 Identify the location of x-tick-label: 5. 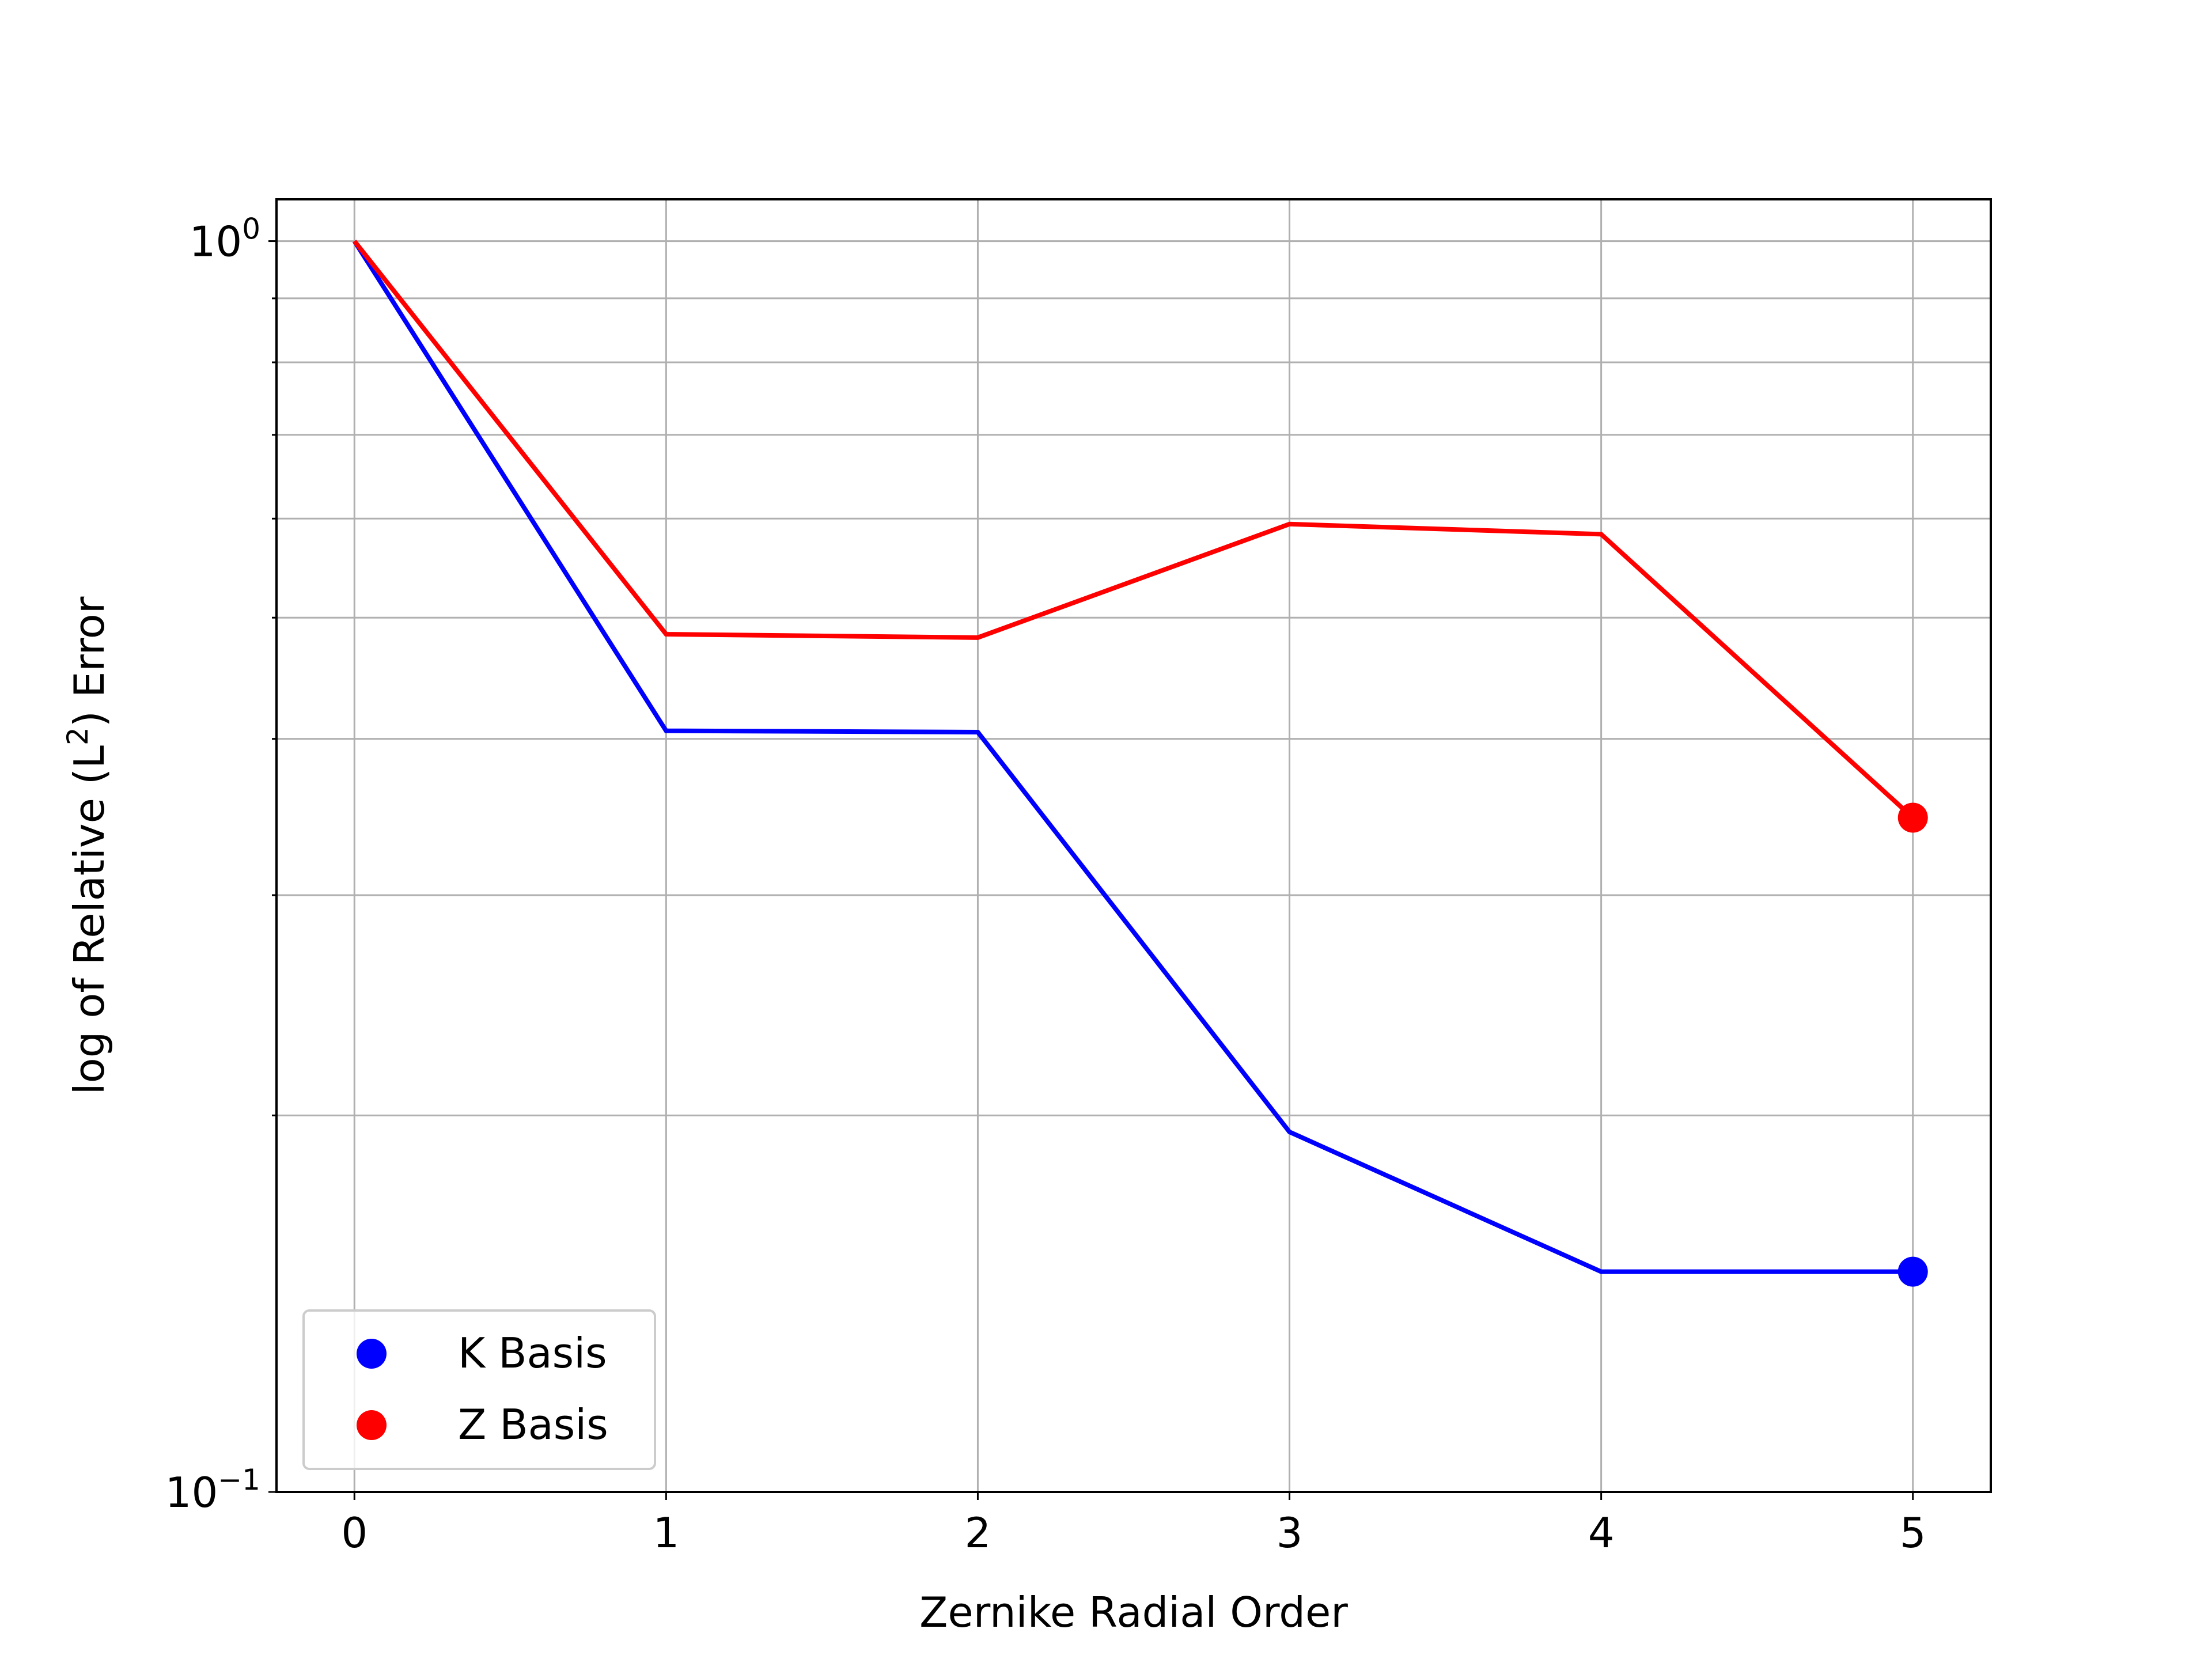
(1913, 1533).